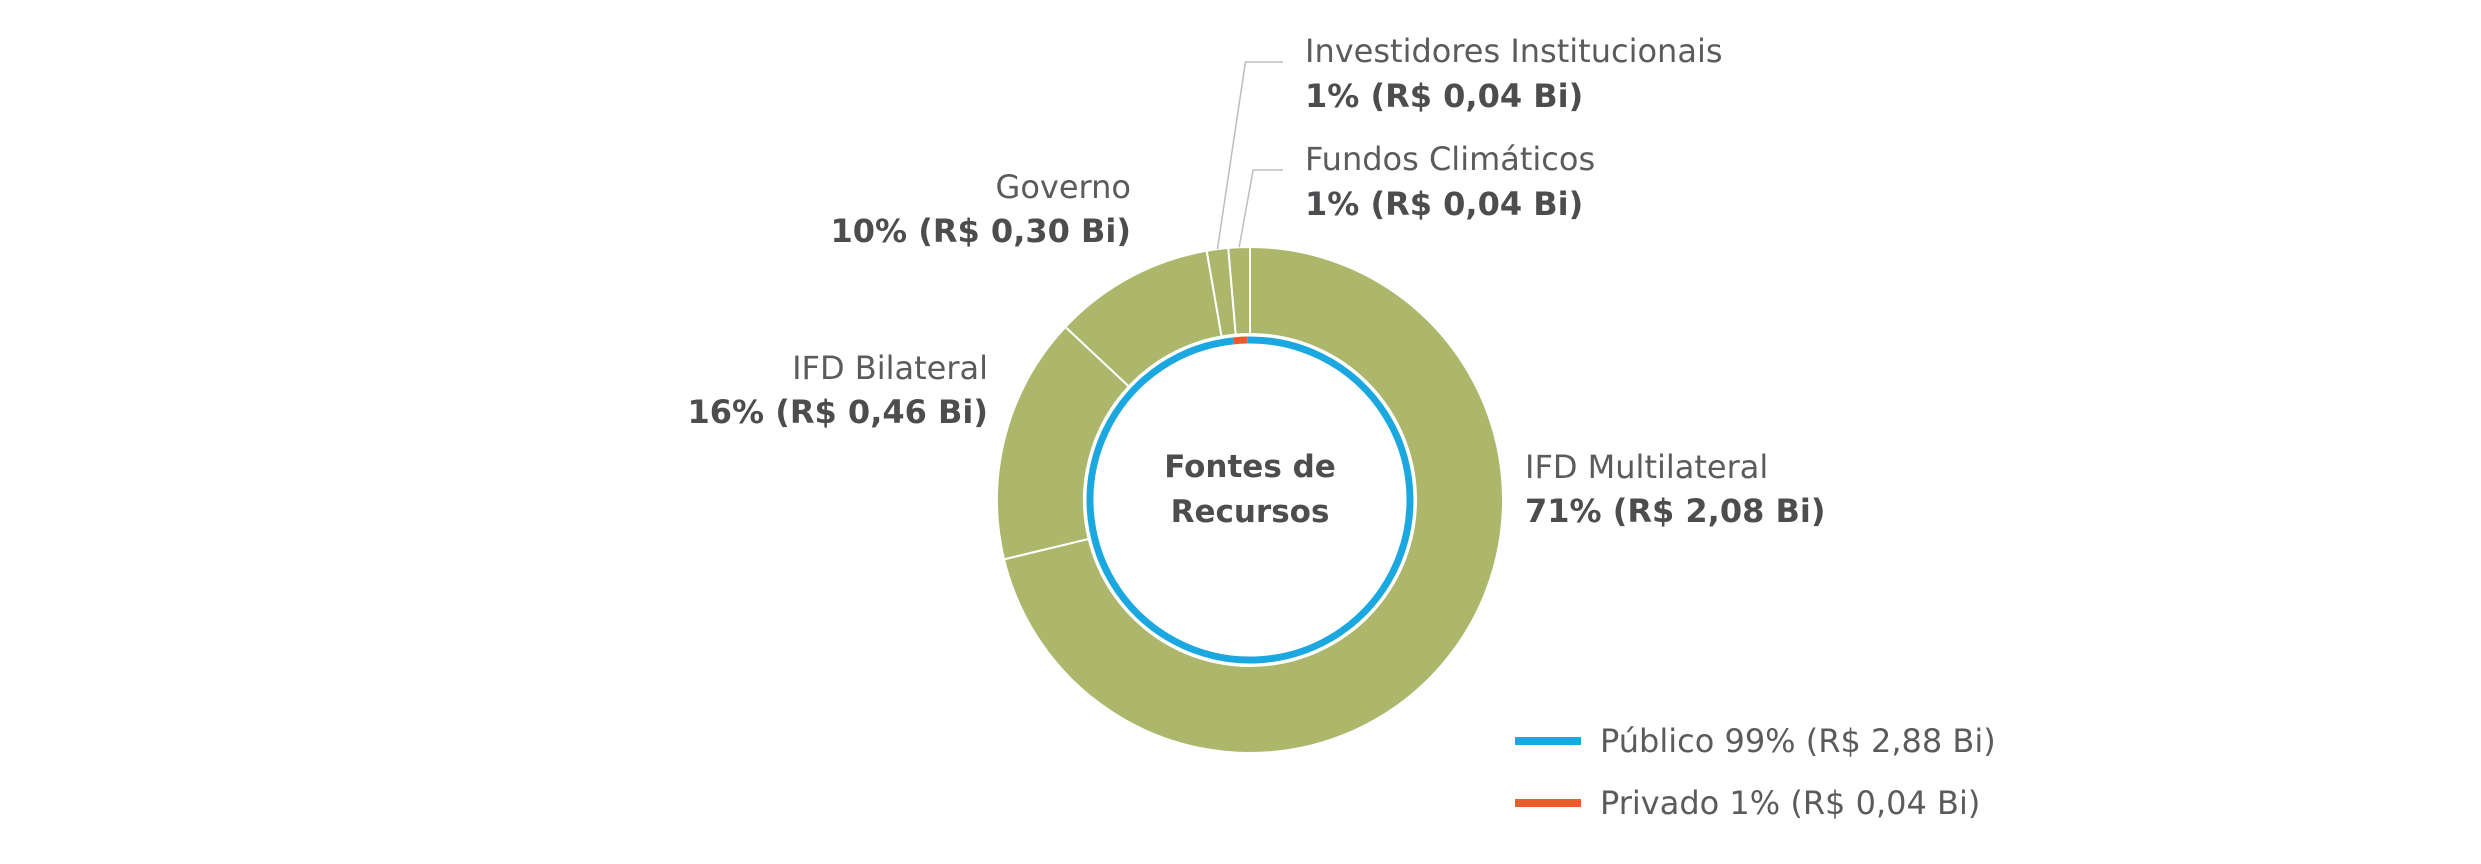 Image resolution: width=2481 pixels, height=864 pixels. What do you see at coordinates (1240, 340) in the screenshot?
I see `inner-slice-privado` at bounding box center [1240, 340].